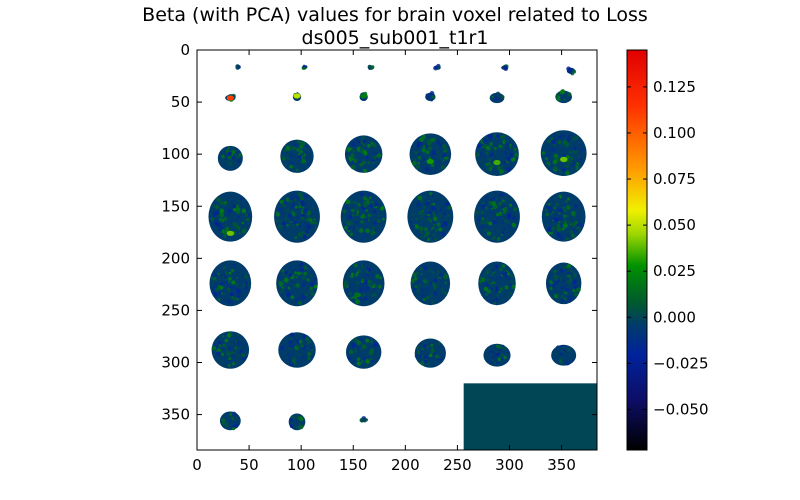  What do you see at coordinates (674, 87) in the screenshot?
I see `colorbar-tick-label: 0.125` at bounding box center [674, 87].